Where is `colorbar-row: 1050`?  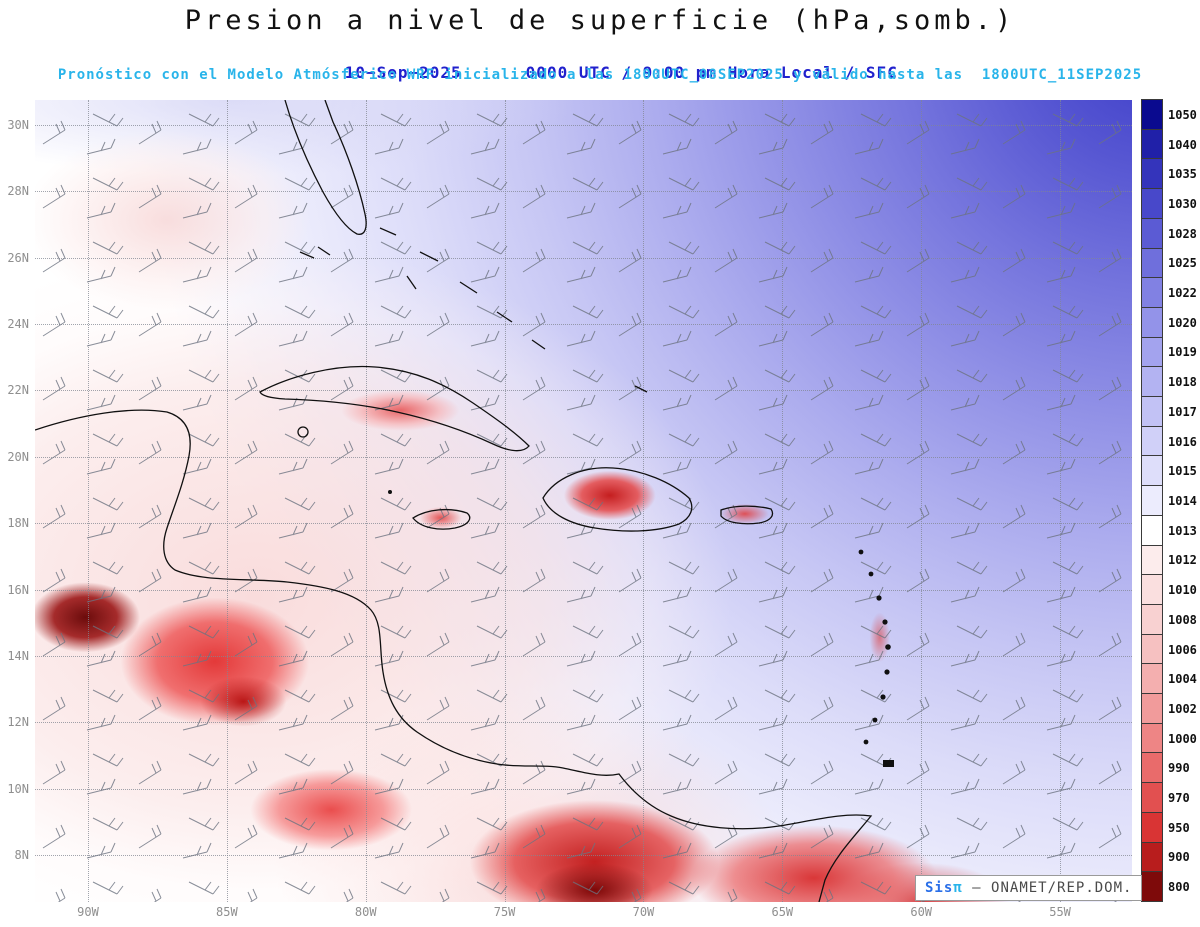 colorbar-row: 1050 is located at coordinates (1169, 114).